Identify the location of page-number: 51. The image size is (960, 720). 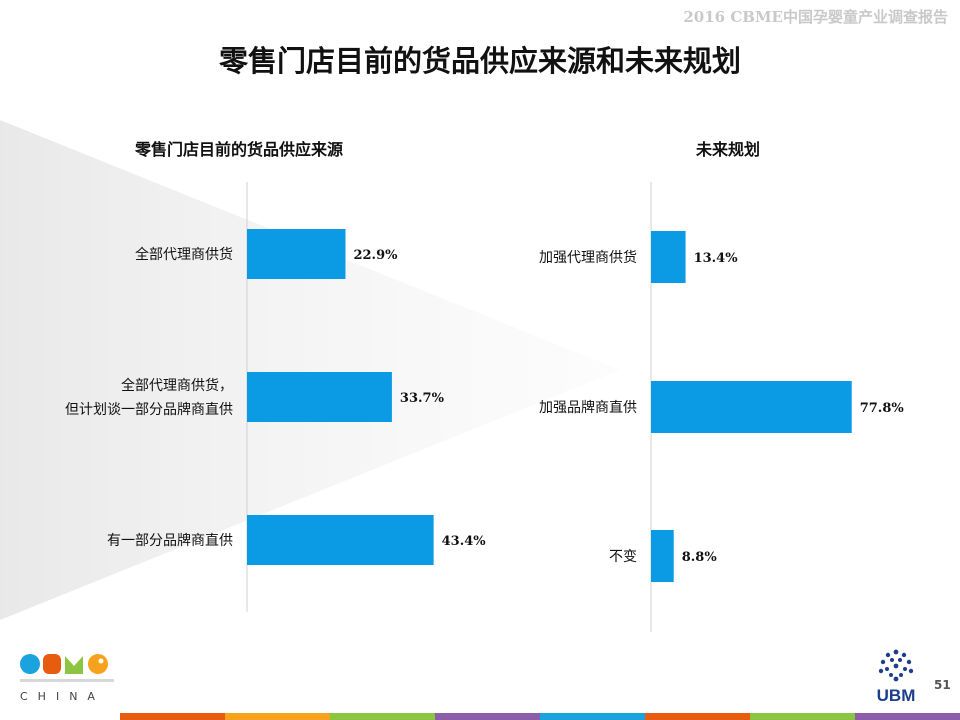
(942, 685).